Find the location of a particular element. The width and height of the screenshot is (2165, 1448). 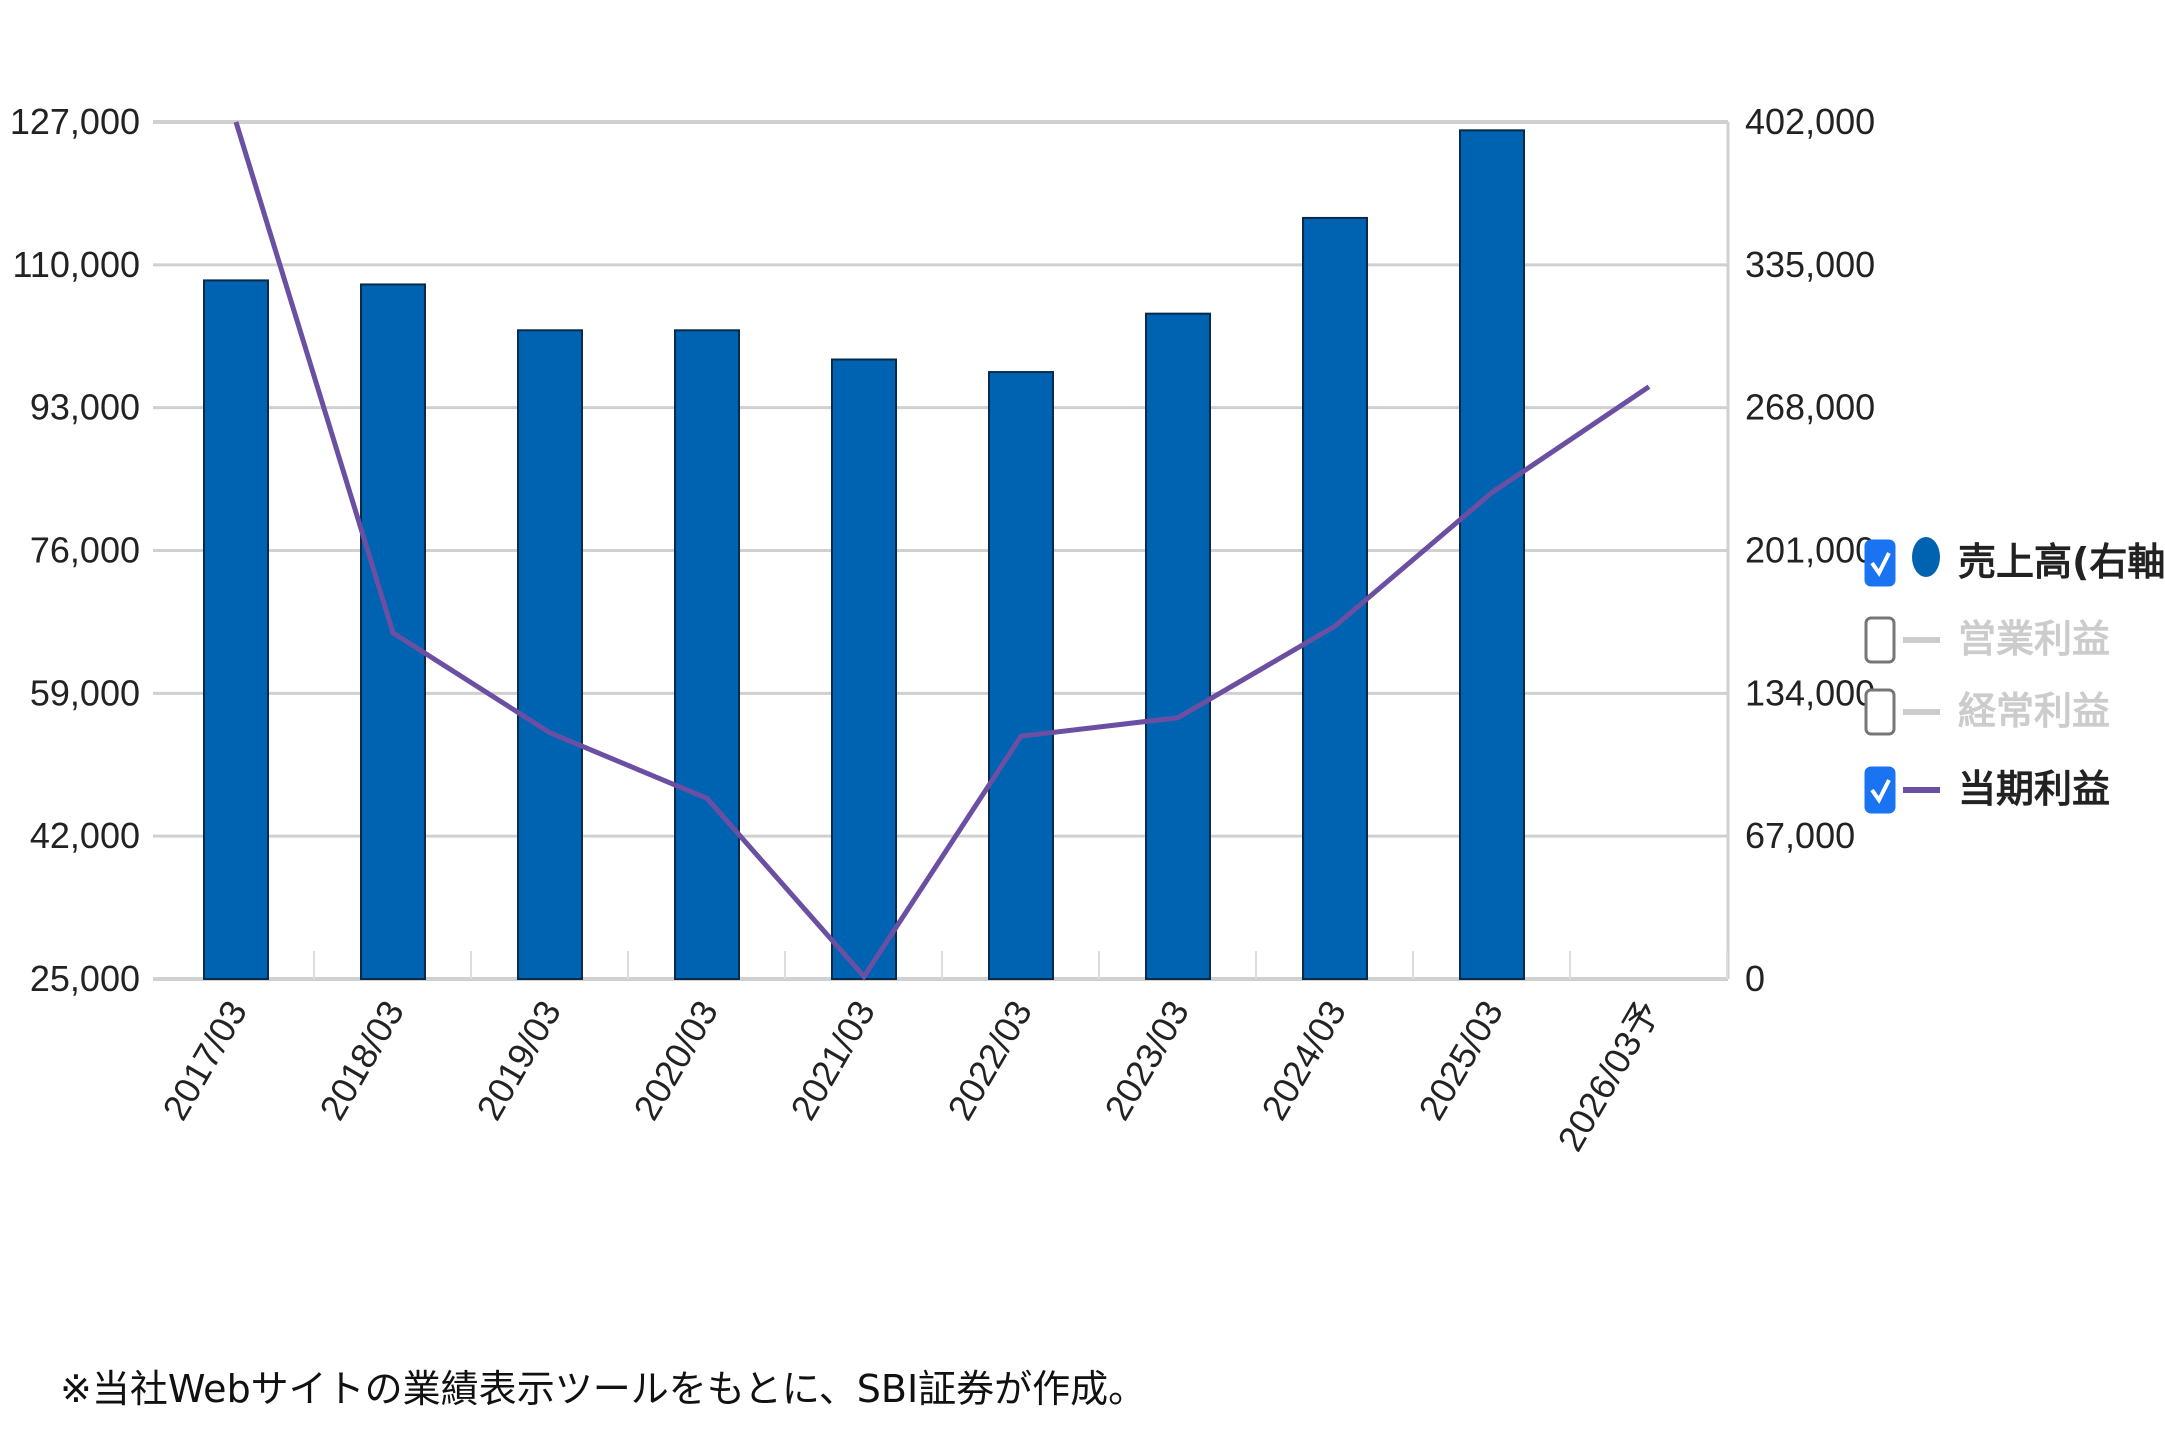

bar-2021/03 is located at coordinates (864, 669).